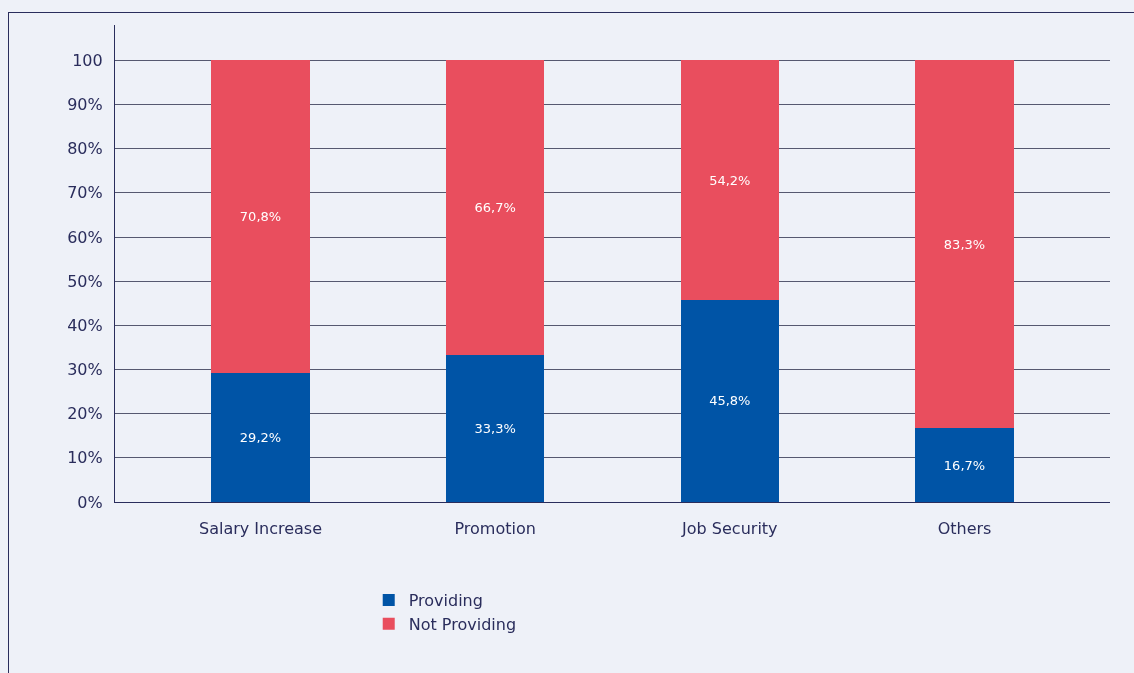  What do you see at coordinates (85, 414) in the screenshot?
I see `y-tick-label: 20%` at bounding box center [85, 414].